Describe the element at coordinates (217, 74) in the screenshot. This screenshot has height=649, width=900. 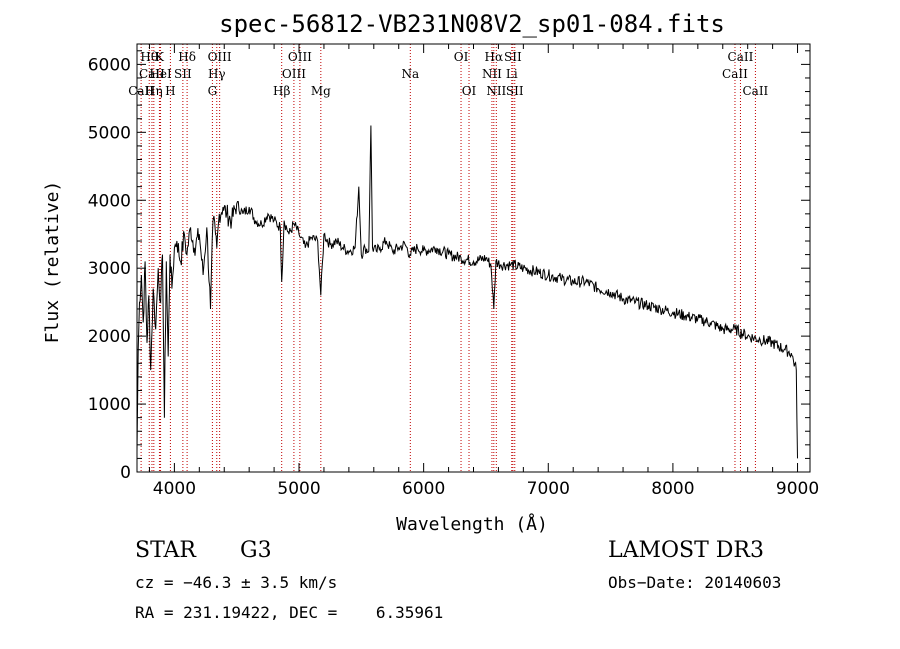
I see `line-label-10: Hγ` at that location.